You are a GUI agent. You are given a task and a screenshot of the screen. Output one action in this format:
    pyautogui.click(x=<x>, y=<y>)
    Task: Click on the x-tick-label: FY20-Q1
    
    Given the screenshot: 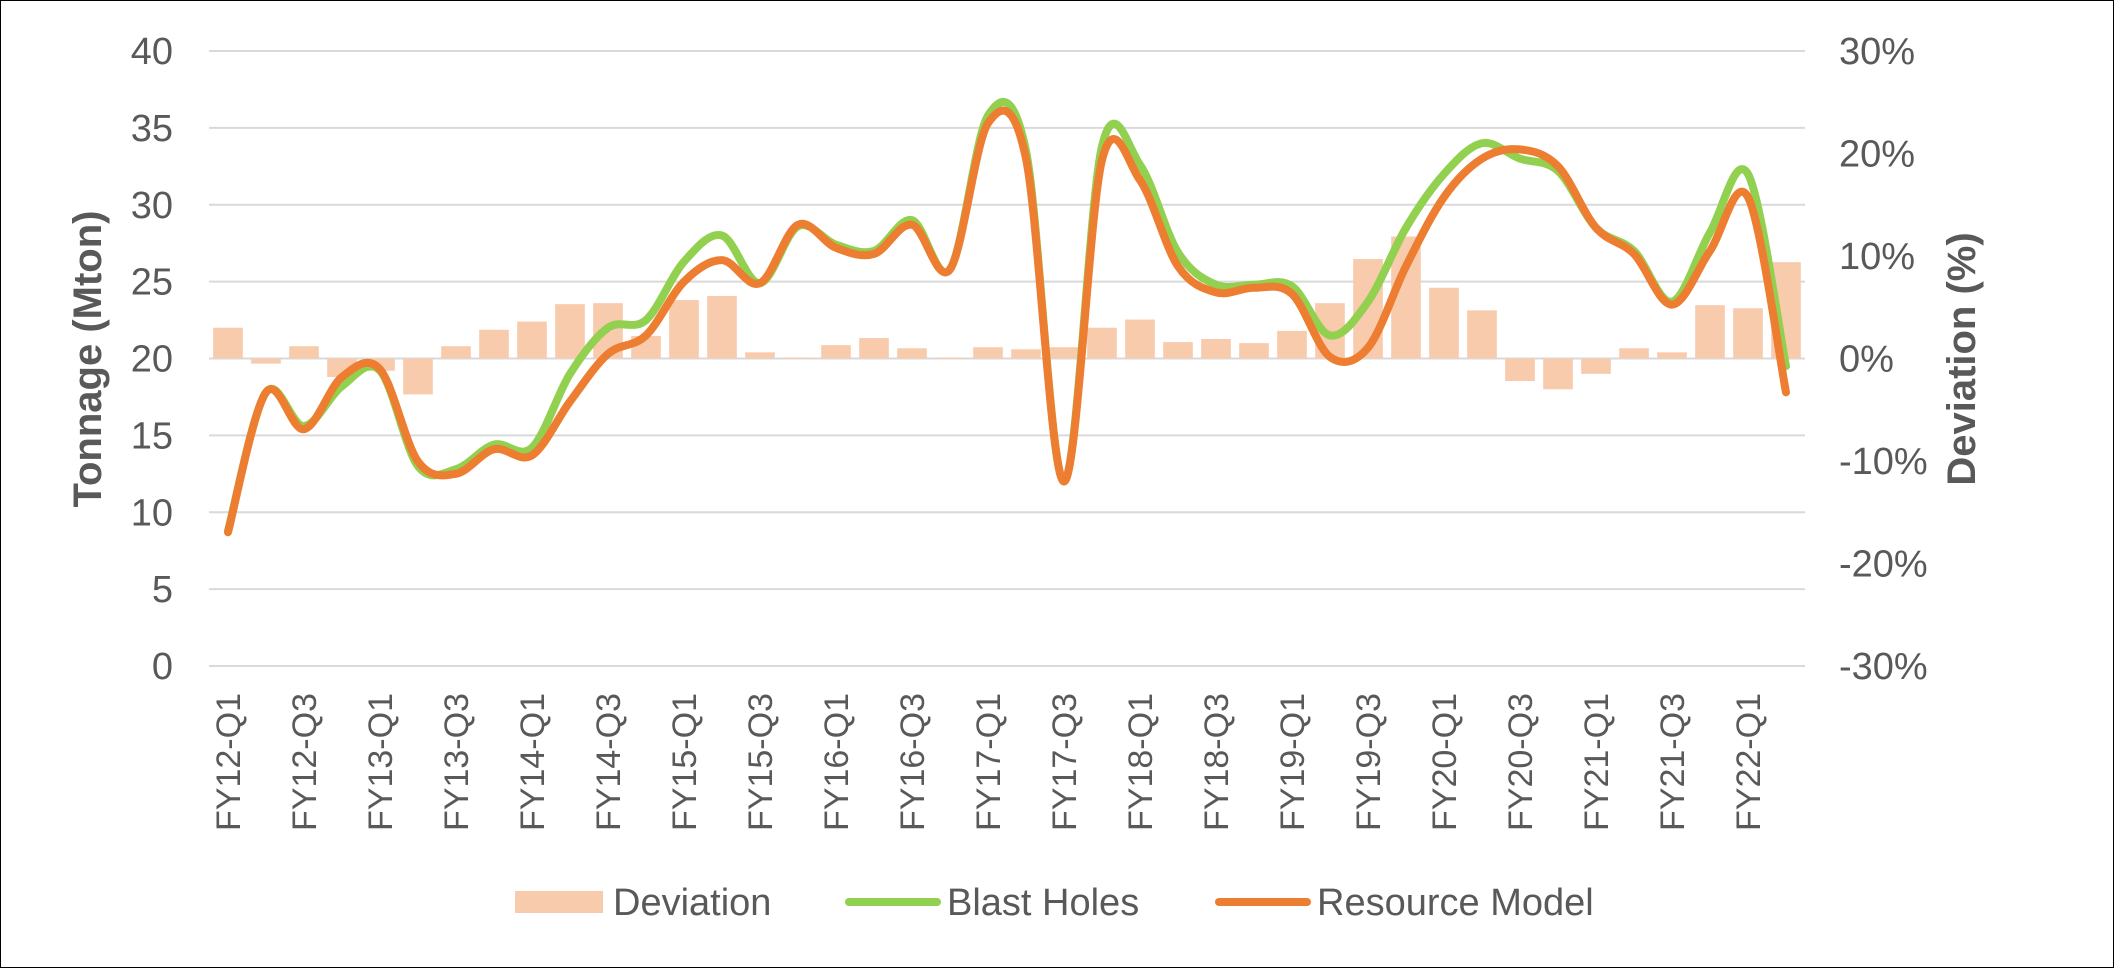 What is the action you would take?
    pyautogui.click(x=1445, y=762)
    